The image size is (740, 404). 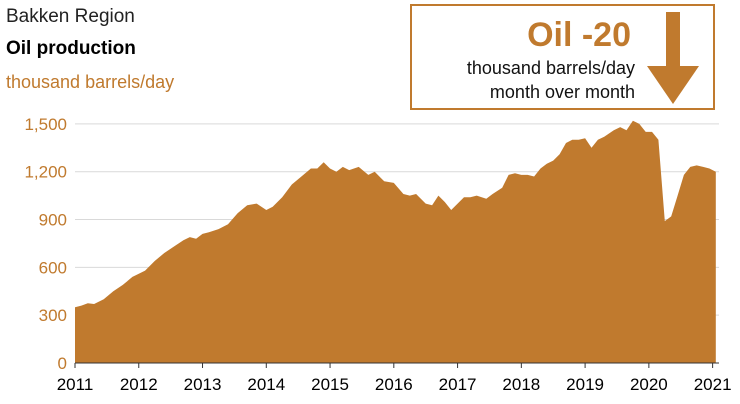 What do you see at coordinates (139, 384) in the screenshot?
I see `x-tick-label: 2012` at bounding box center [139, 384].